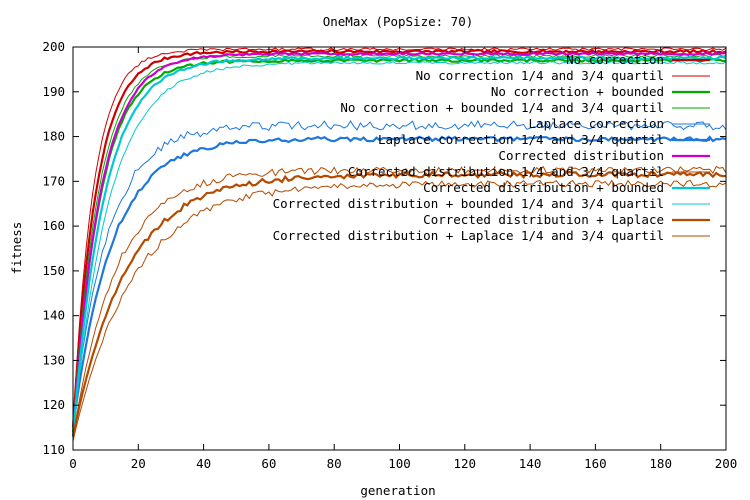 This screenshot has width=750, height=500. What do you see at coordinates (521, 139) in the screenshot?
I see `legend-label: Laplace correction 1/4 and 3/4 quartil` at bounding box center [521, 139].